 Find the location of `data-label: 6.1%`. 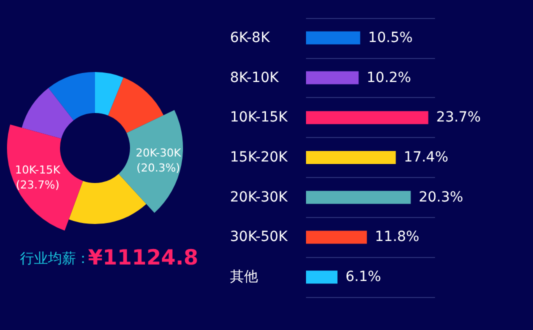

data-label: 6.1% is located at coordinates (363, 277).